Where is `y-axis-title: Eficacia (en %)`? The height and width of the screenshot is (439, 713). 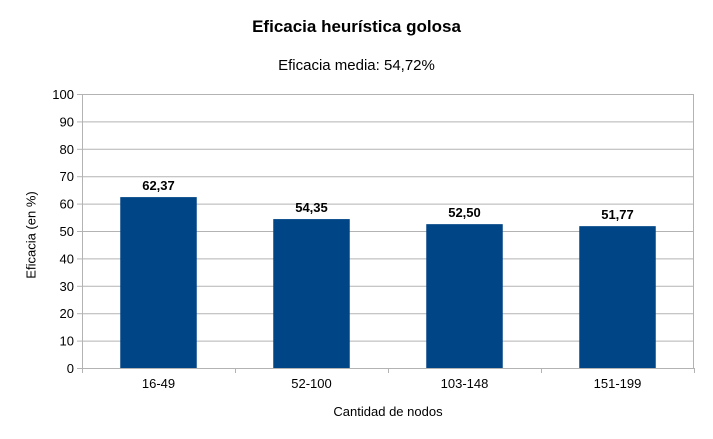 y-axis-title: Eficacia (en %) is located at coordinates (31, 235).